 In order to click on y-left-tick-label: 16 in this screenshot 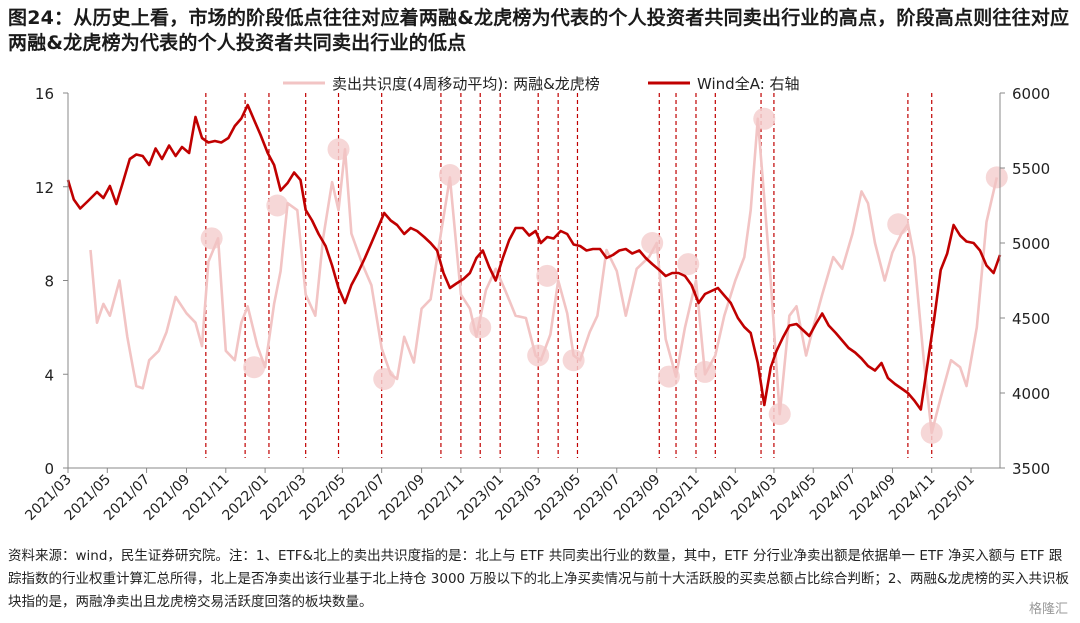, I will do `click(44, 94)`.